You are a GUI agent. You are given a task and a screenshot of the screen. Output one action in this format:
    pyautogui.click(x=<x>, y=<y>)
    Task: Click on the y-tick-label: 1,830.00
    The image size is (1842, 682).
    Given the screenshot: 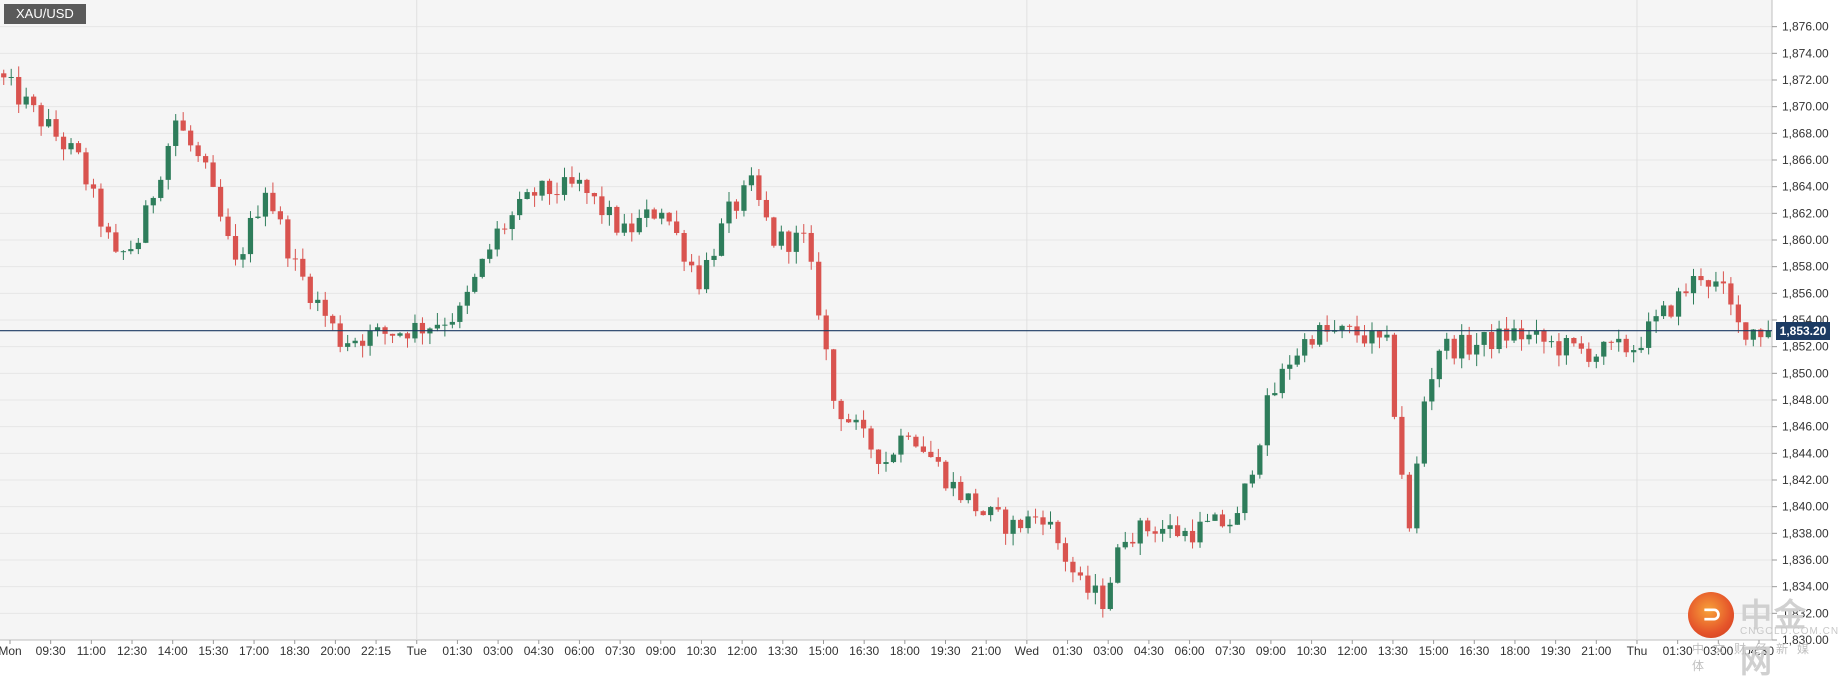 What is the action you would take?
    pyautogui.click(x=1805, y=640)
    